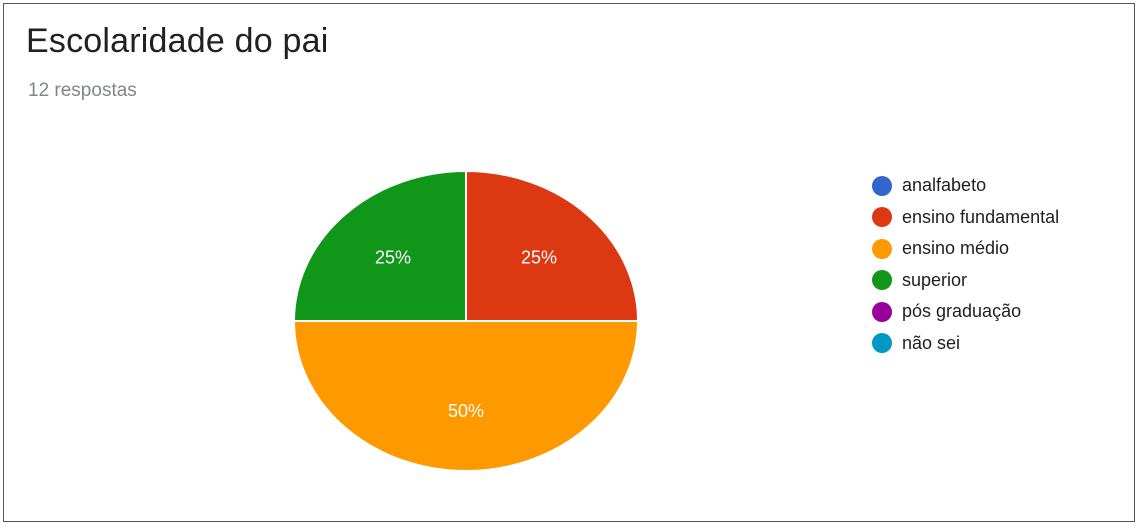 This screenshot has width=1140, height=527. I want to click on legend-item-ensino-fundamental: ensino fundamental, so click(965, 218).